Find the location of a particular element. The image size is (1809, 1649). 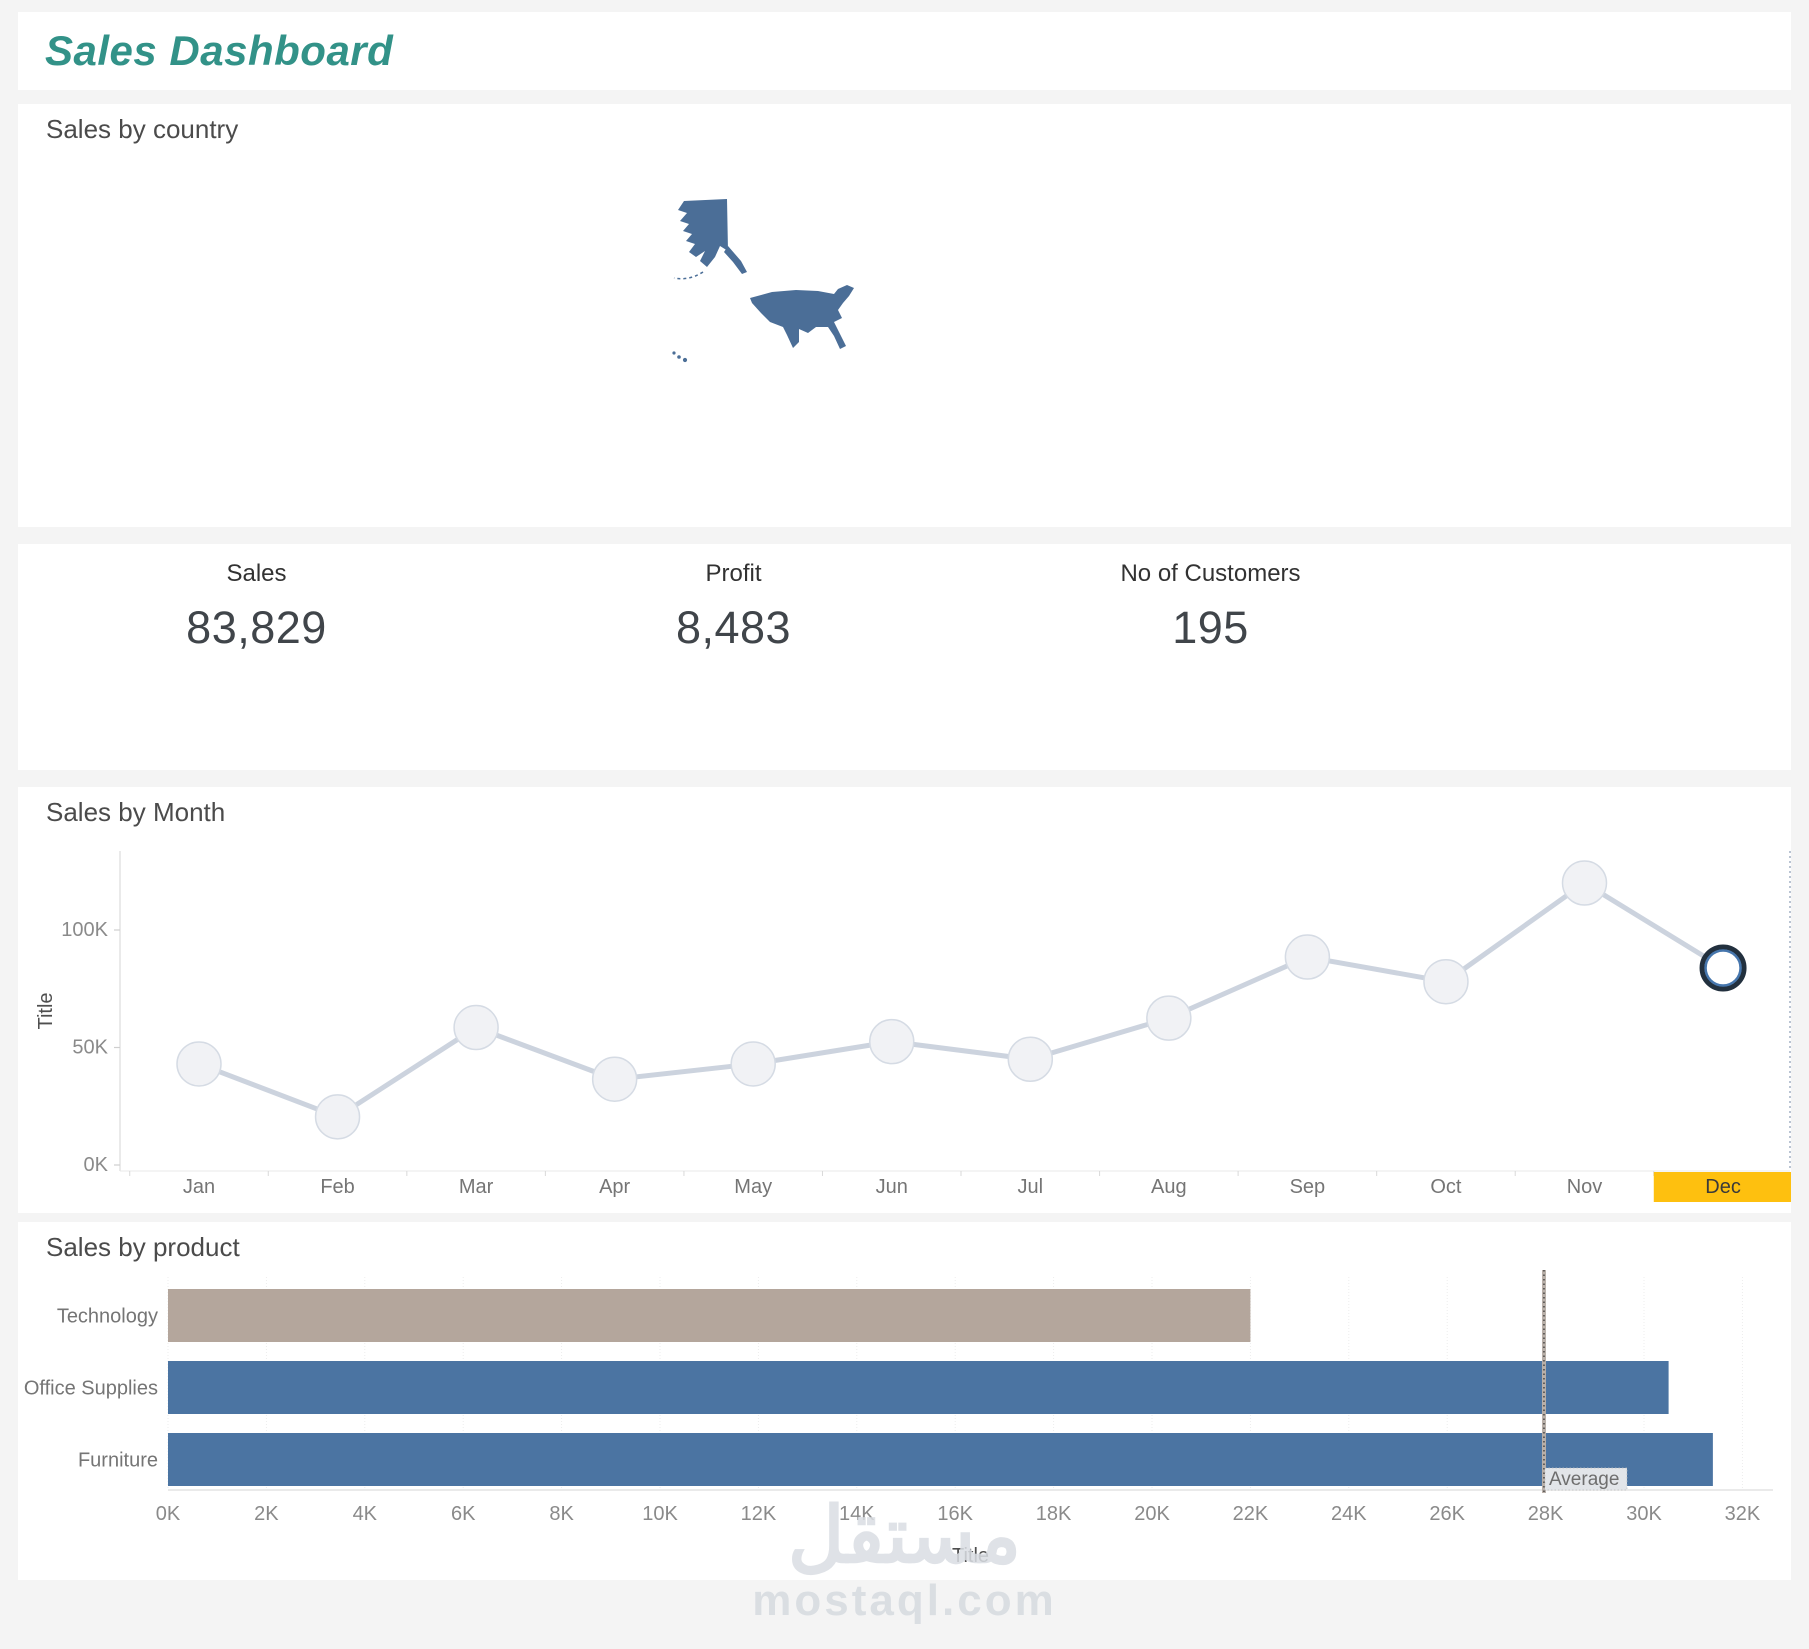

month-chart-xtick-jul: Jul is located at coordinates (1031, 1187).